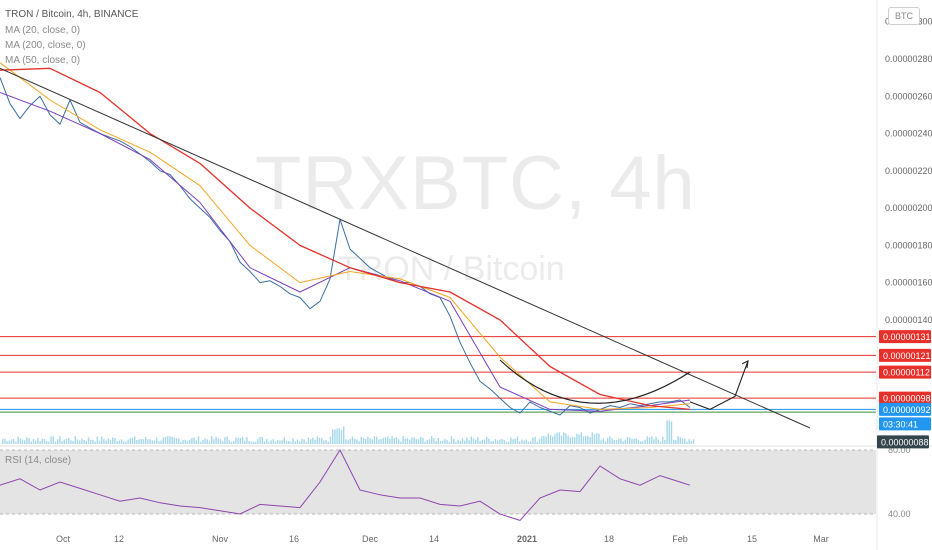  I want to click on rsi-legend: RSI (14, close), so click(38, 460).